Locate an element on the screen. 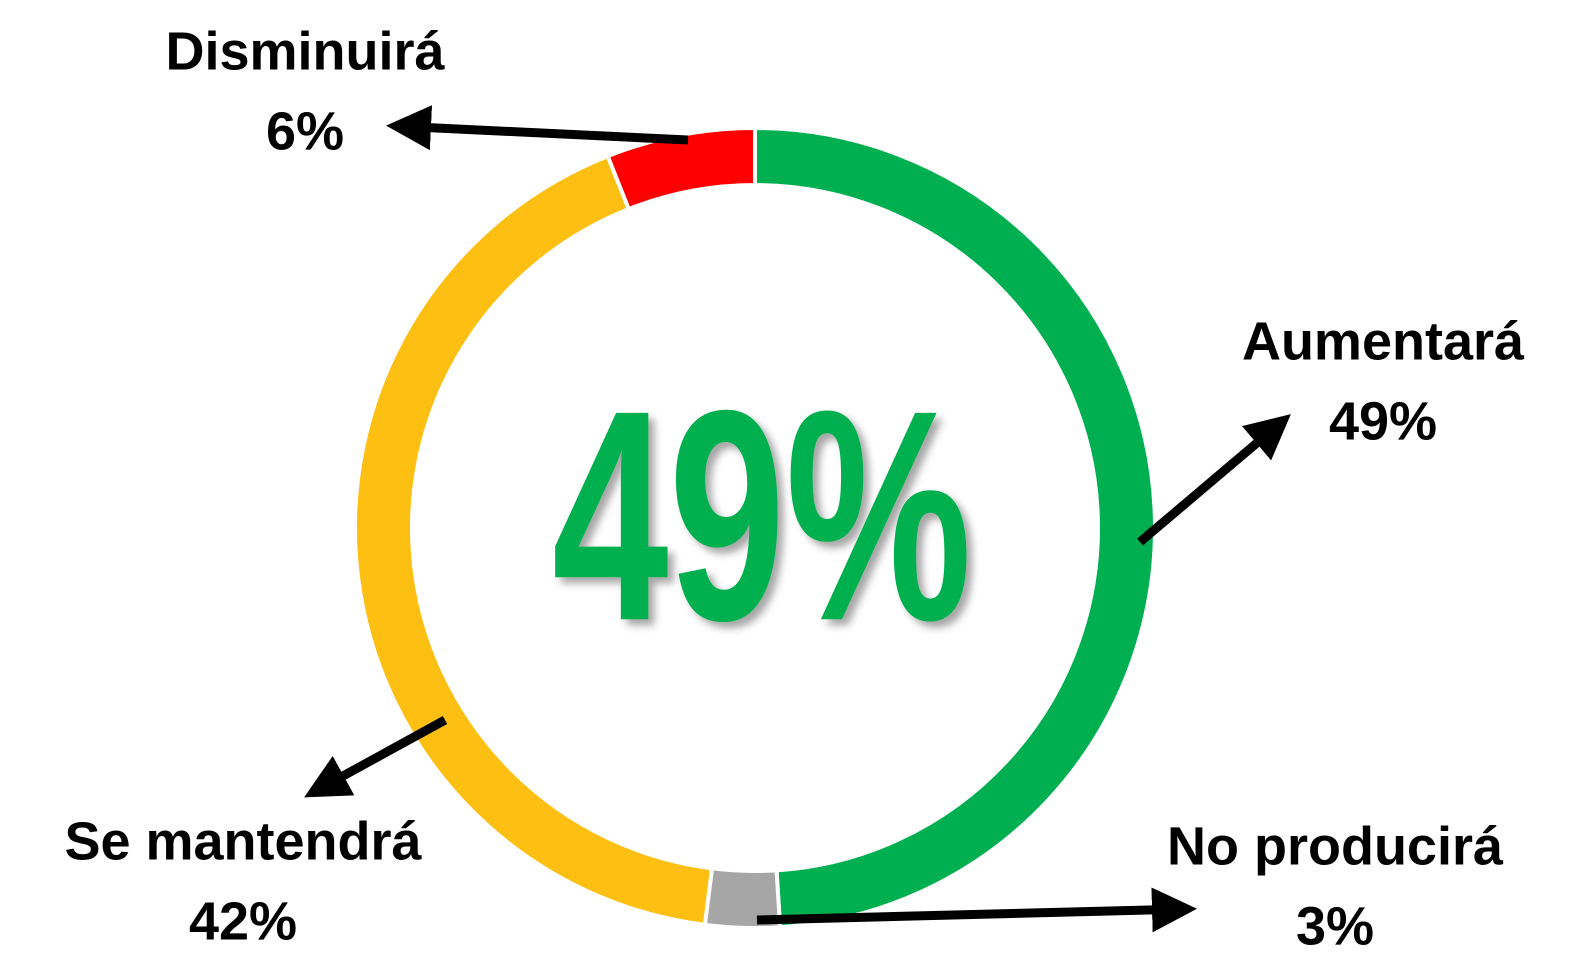 The width and height of the screenshot is (1585, 965). value-label: 42% is located at coordinates (243, 921).